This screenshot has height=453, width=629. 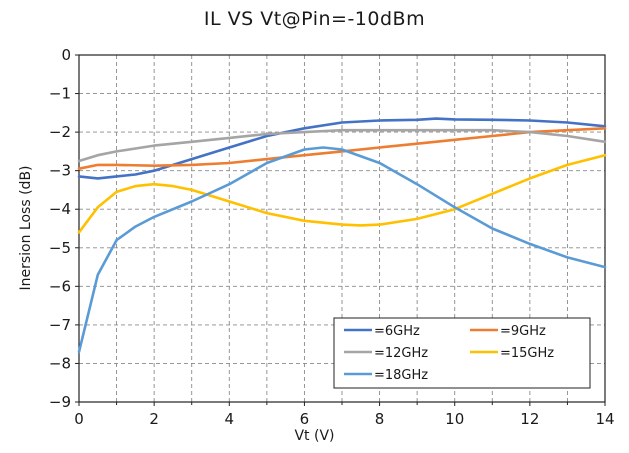 What do you see at coordinates (60, 132) in the screenshot?
I see `y-tick-label: −2` at bounding box center [60, 132].